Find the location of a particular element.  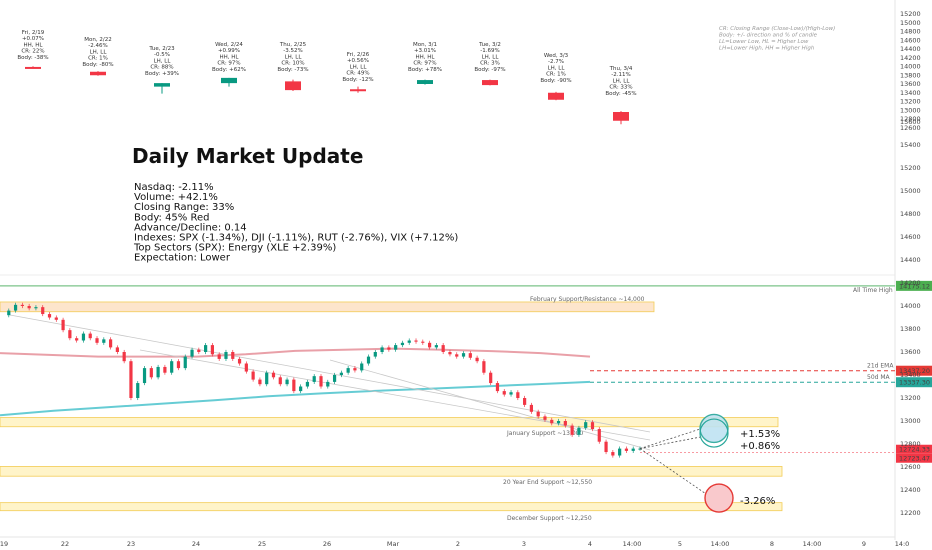

daily-candle-label: Wed, 3/3 is located at coordinates (556, 56).